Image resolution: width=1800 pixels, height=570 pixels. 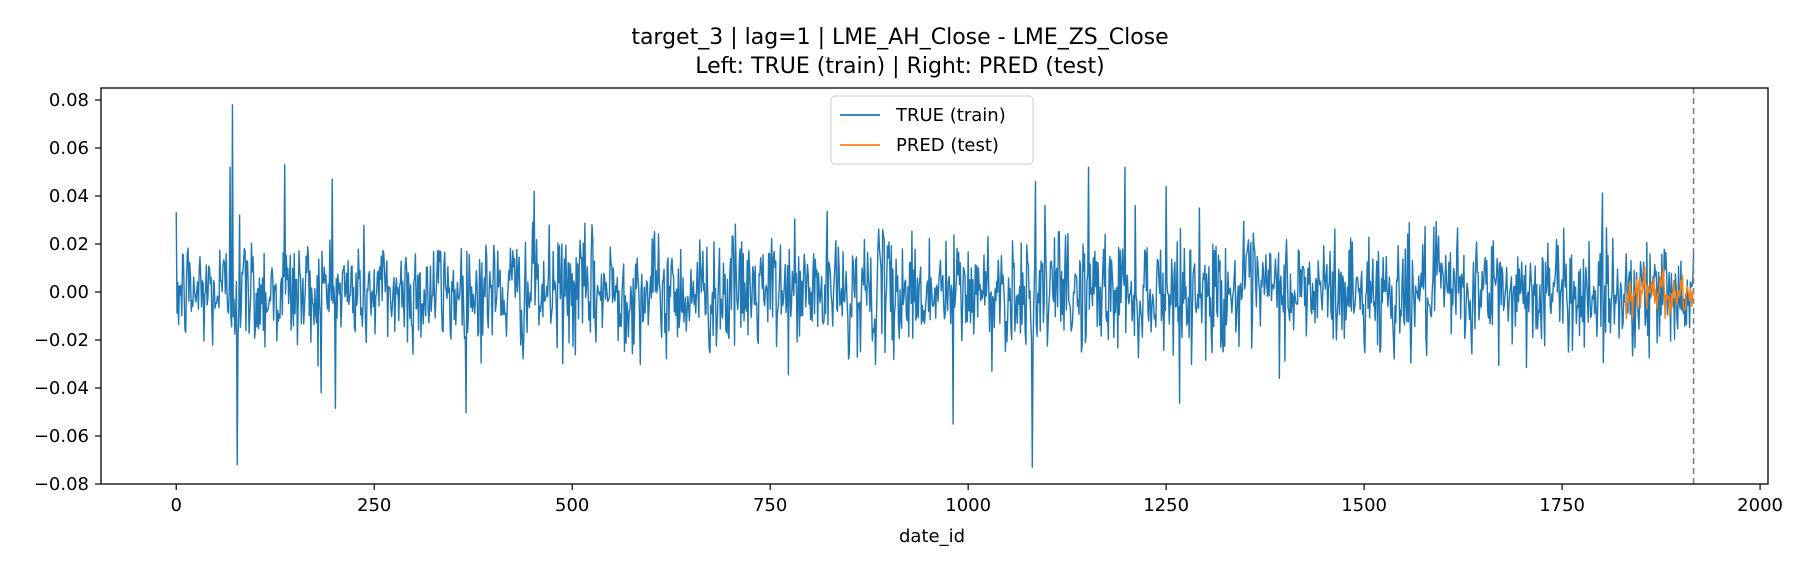 I want to click on y-tick-label: 0.08, so click(x=69, y=100).